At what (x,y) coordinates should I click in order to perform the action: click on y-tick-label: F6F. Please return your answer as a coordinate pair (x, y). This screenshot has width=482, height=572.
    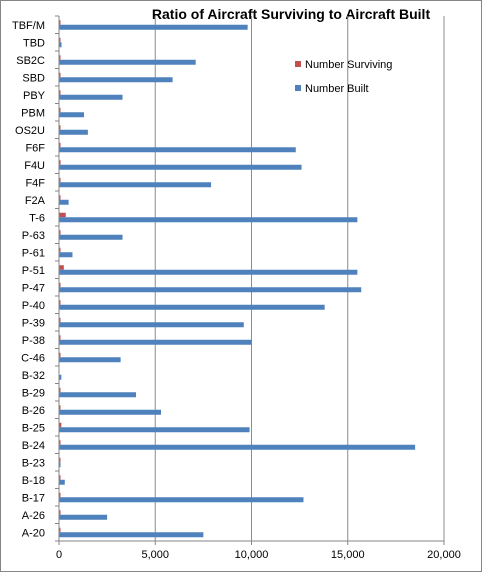
    Looking at the image, I should click on (35, 148).